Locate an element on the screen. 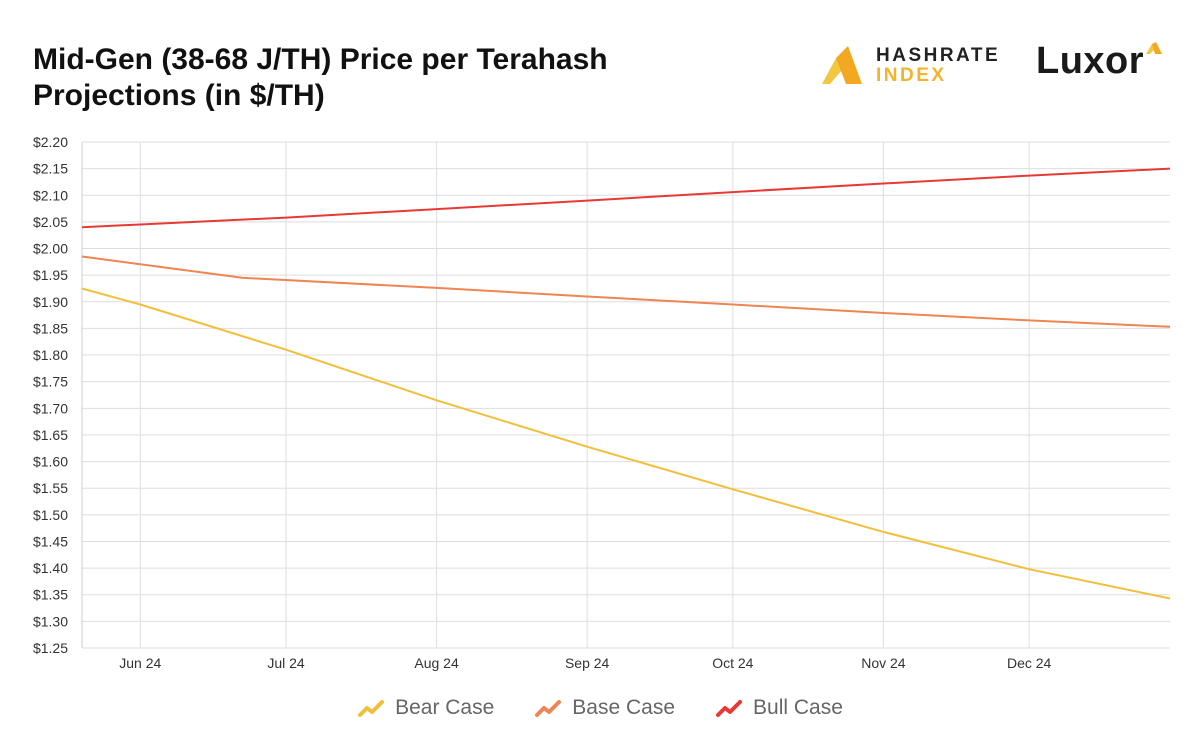 This screenshot has height=754, width=1200. hashrate-index-logo: HASHRATE INDEX is located at coordinates (910, 66).